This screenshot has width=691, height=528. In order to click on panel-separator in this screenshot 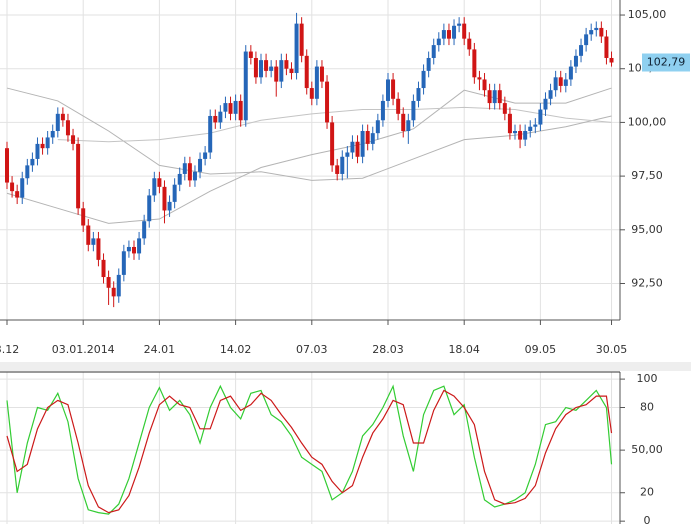, I will do `click(345, 366)`.